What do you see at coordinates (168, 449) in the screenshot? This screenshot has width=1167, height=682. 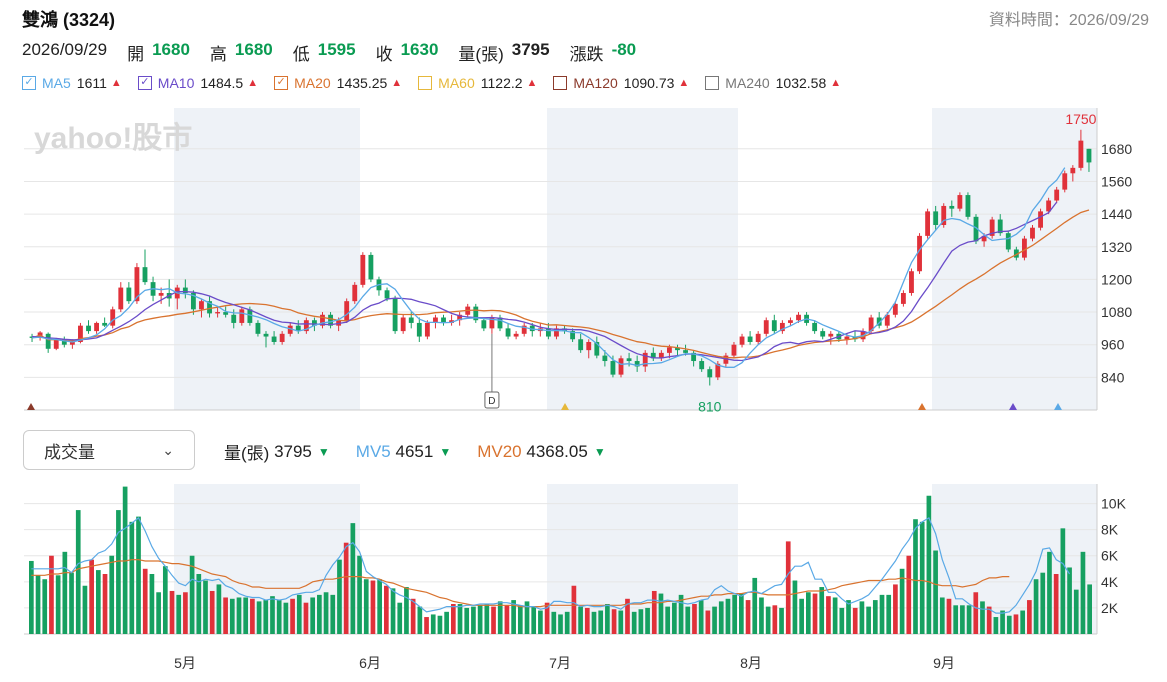 I see `chevron-down-icon: ⌄` at bounding box center [168, 449].